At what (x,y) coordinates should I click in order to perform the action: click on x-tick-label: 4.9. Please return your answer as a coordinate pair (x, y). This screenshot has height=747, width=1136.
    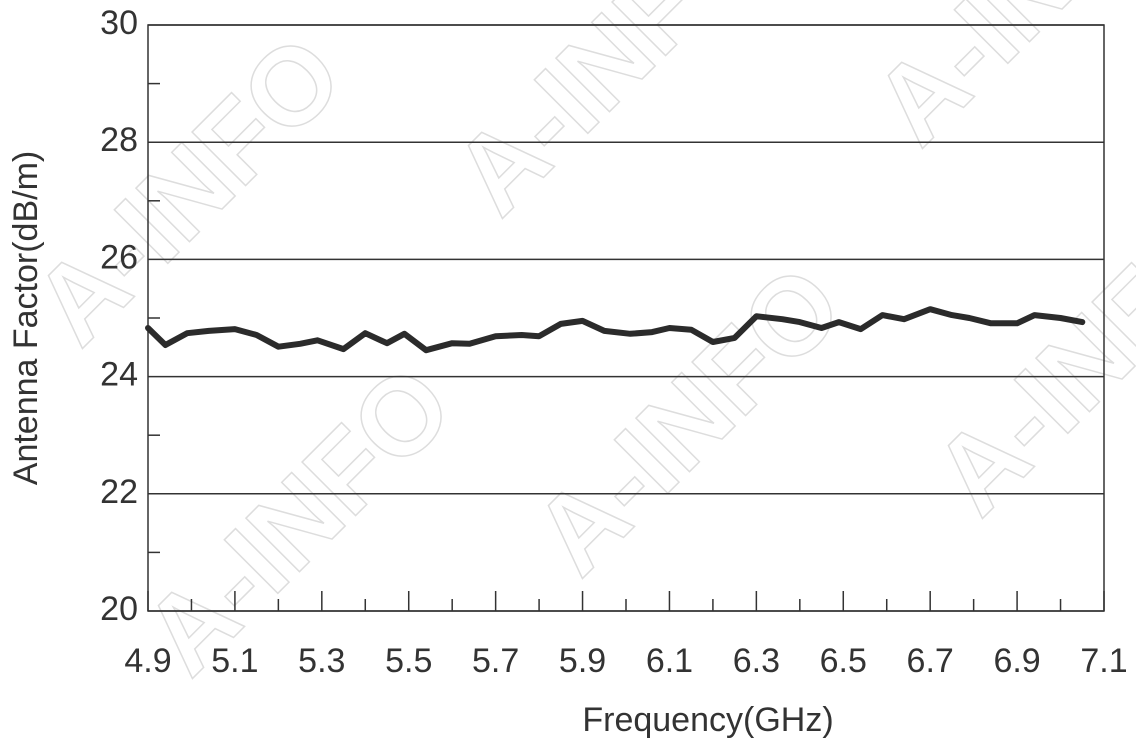
    Looking at the image, I should click on (147, 661).